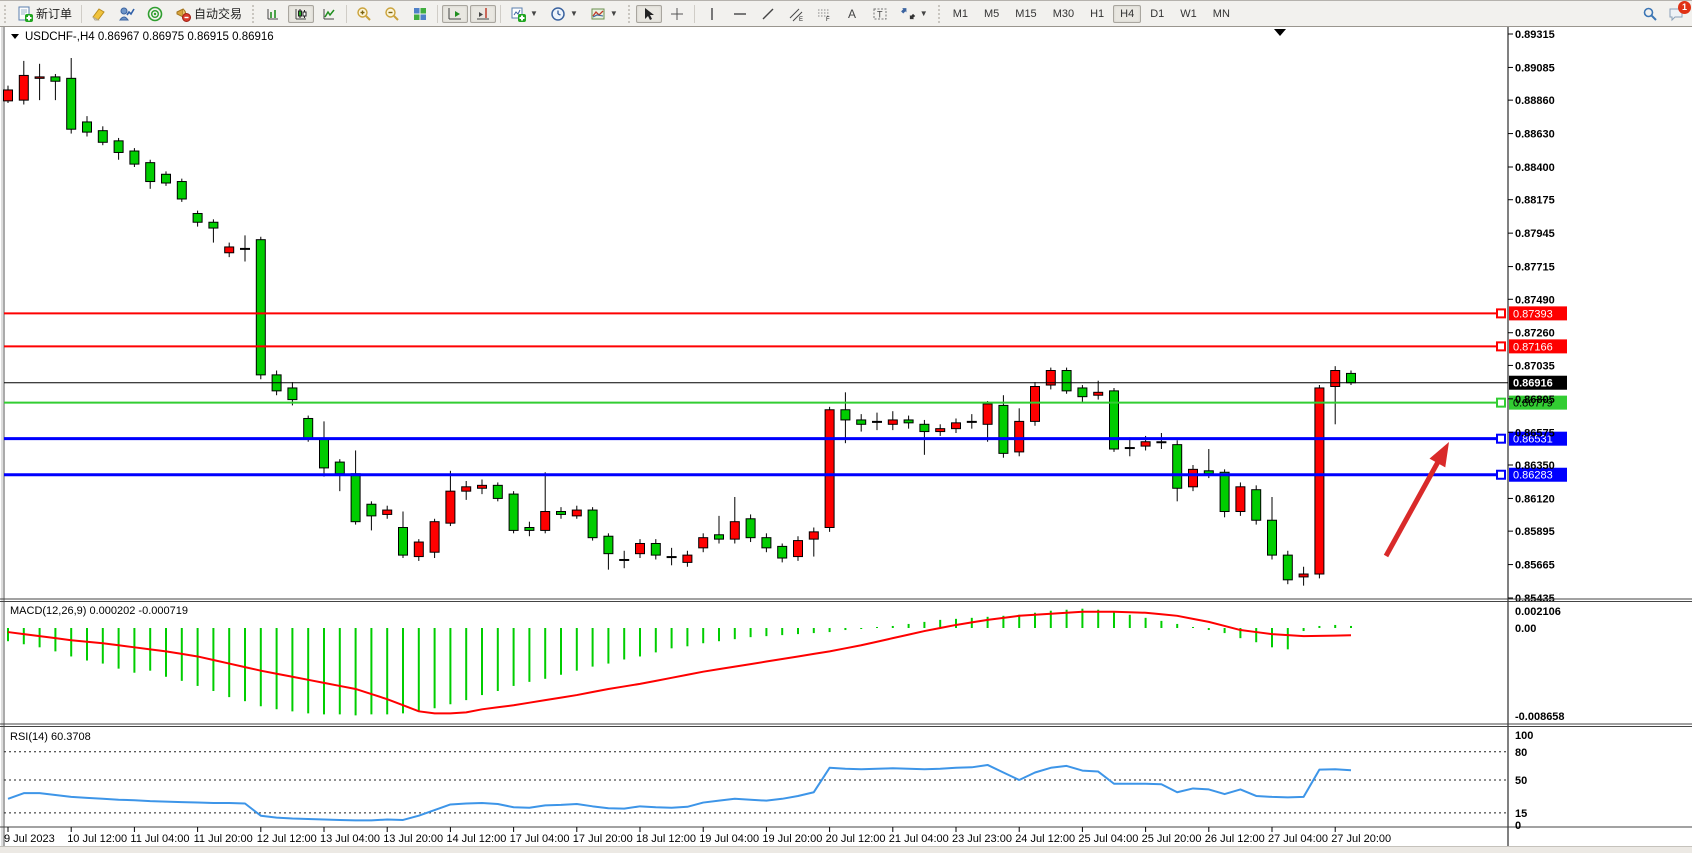  I want to click on text-button: A, so click(852, 14).